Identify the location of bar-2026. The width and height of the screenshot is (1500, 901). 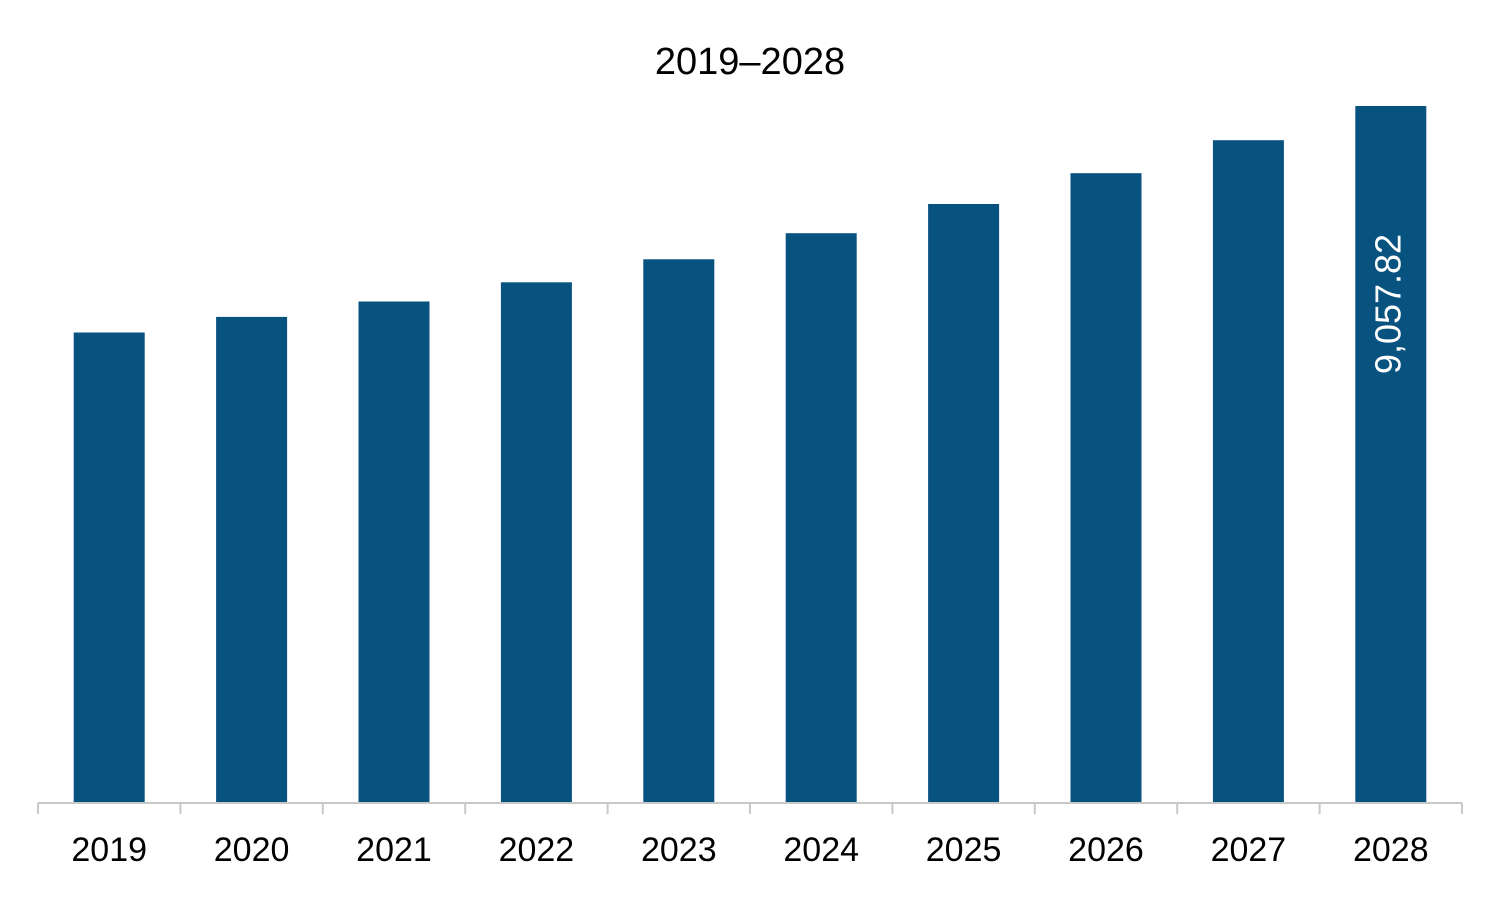
(1106, 487).